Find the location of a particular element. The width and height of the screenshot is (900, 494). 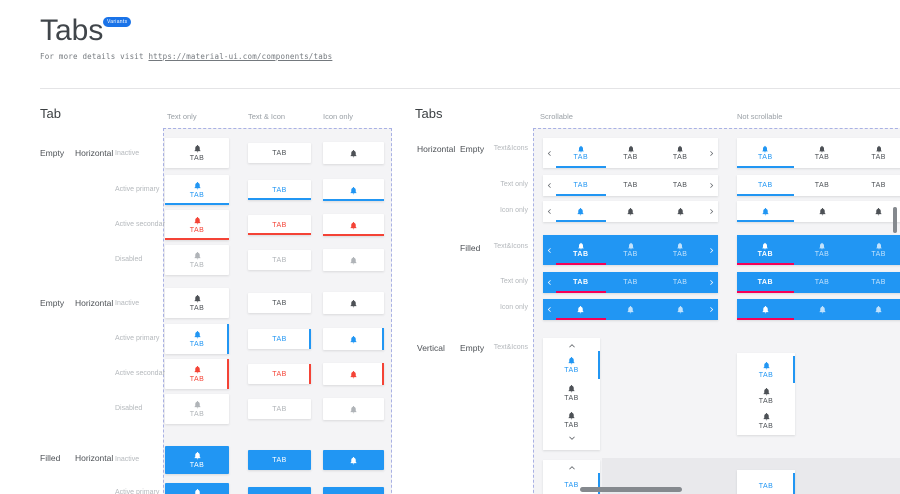

chevron-down-icon is located at coordinates (571, 438).